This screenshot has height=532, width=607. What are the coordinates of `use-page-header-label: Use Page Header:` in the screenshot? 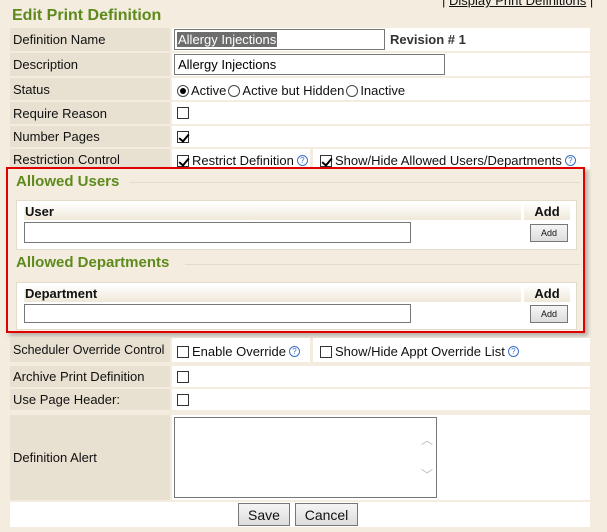 It's located at (90, 399).